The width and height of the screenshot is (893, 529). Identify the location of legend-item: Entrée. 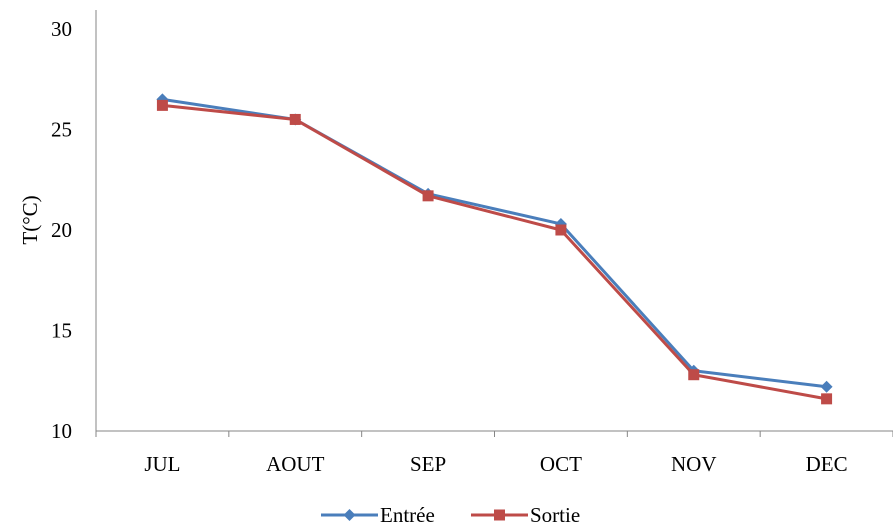
(378, 515).